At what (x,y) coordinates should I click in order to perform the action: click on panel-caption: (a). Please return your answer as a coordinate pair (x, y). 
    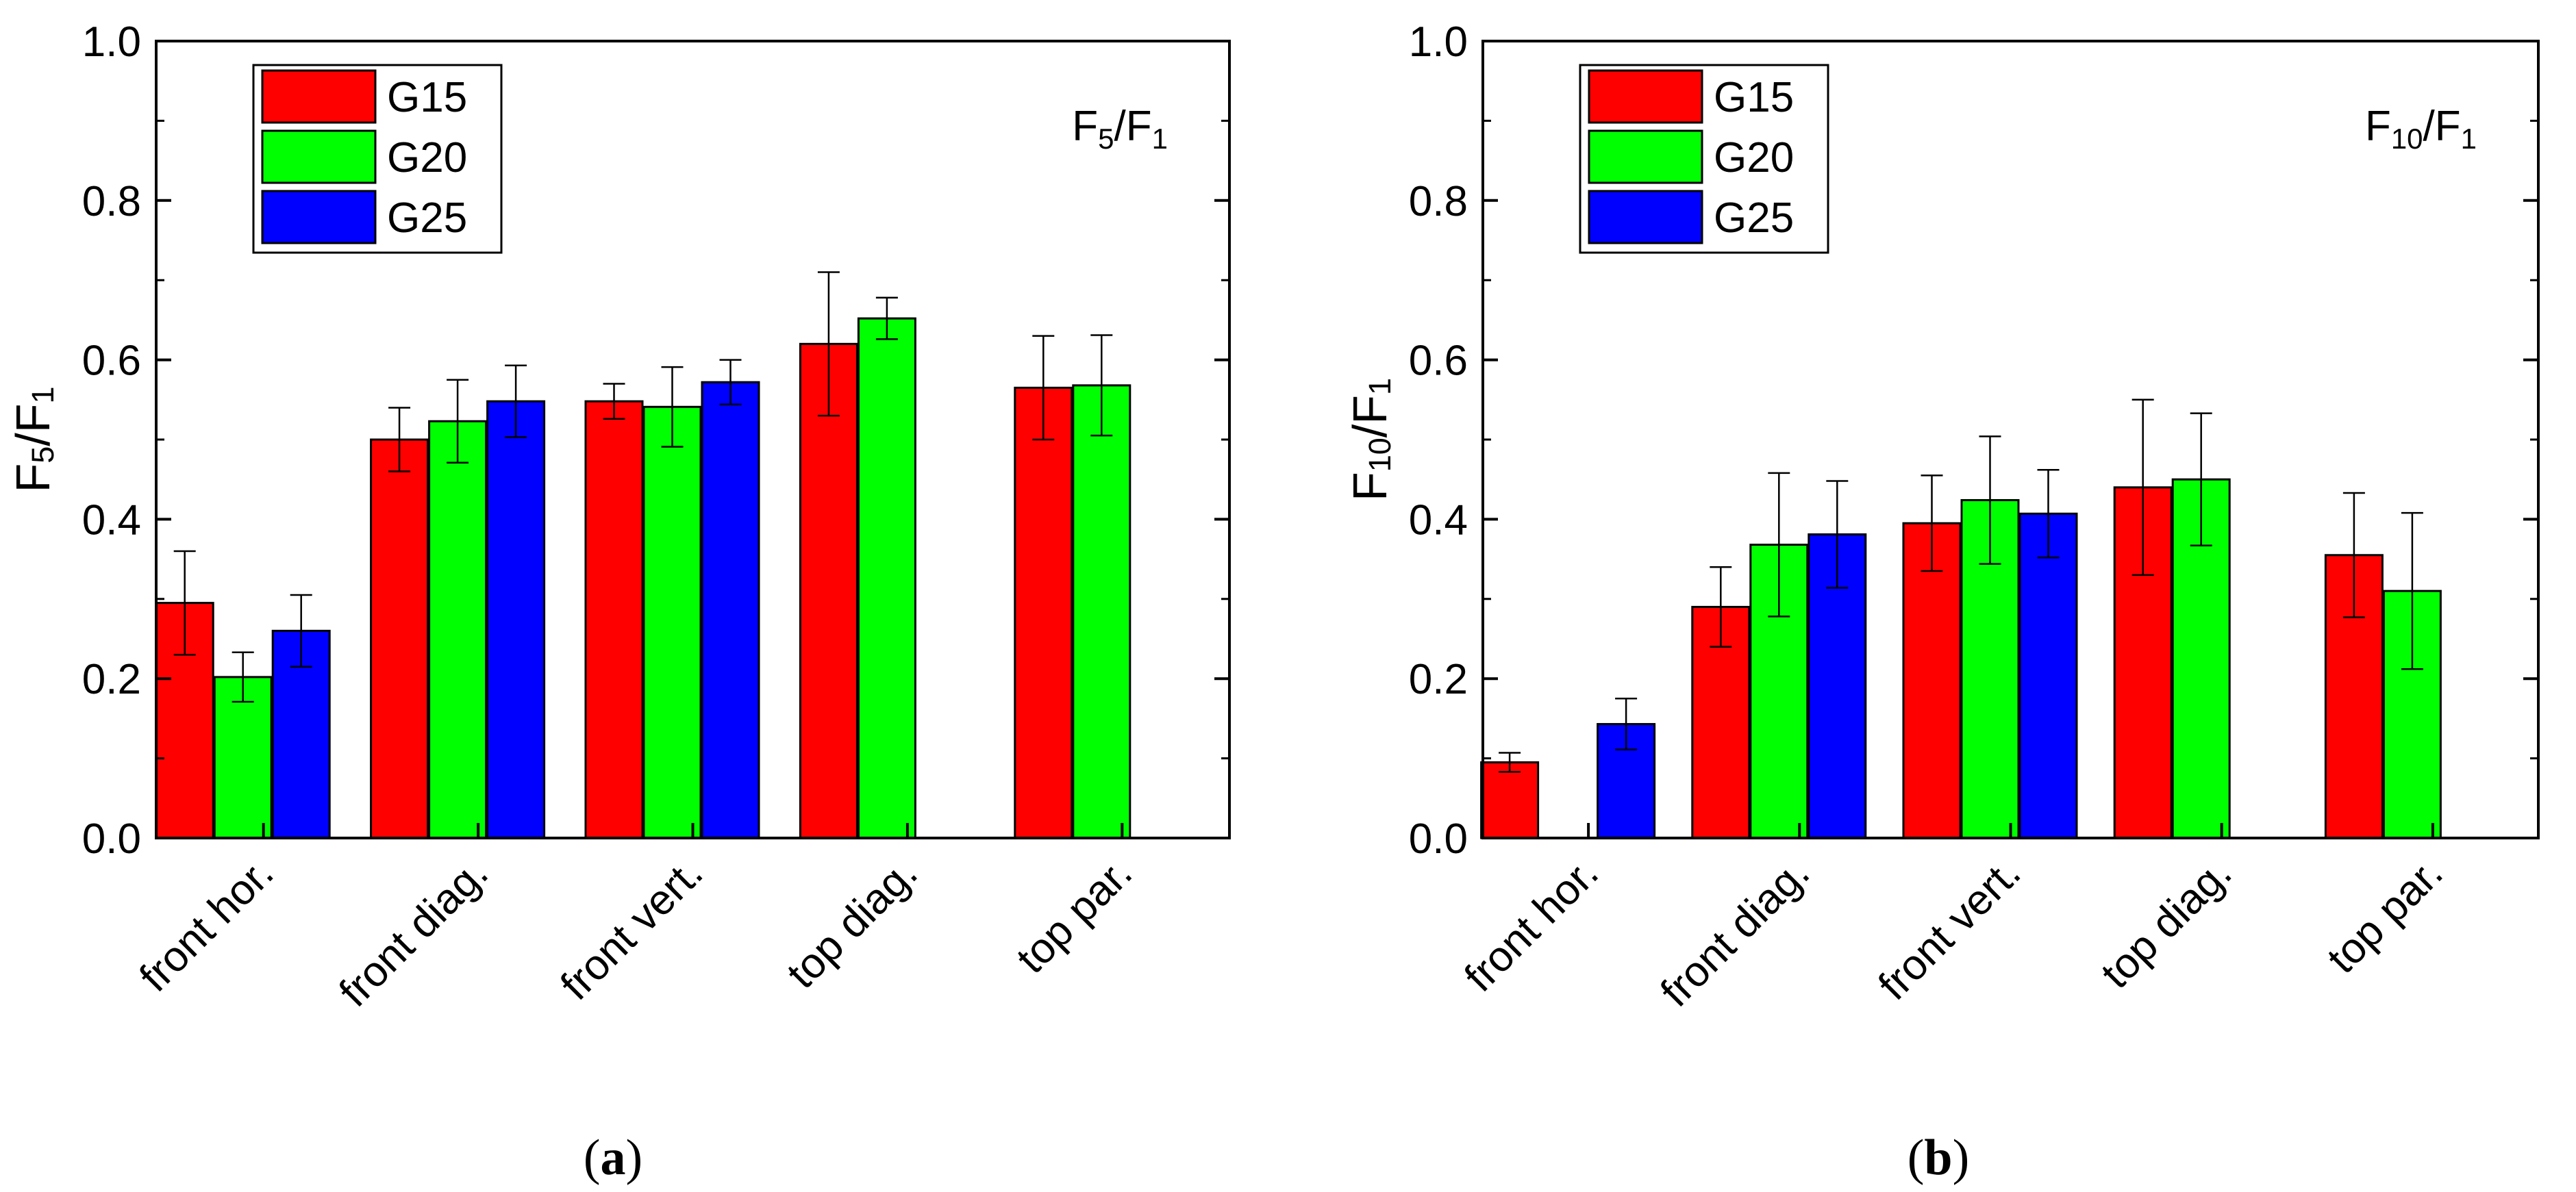
    Looking at the image, I should click on (613, 1158).